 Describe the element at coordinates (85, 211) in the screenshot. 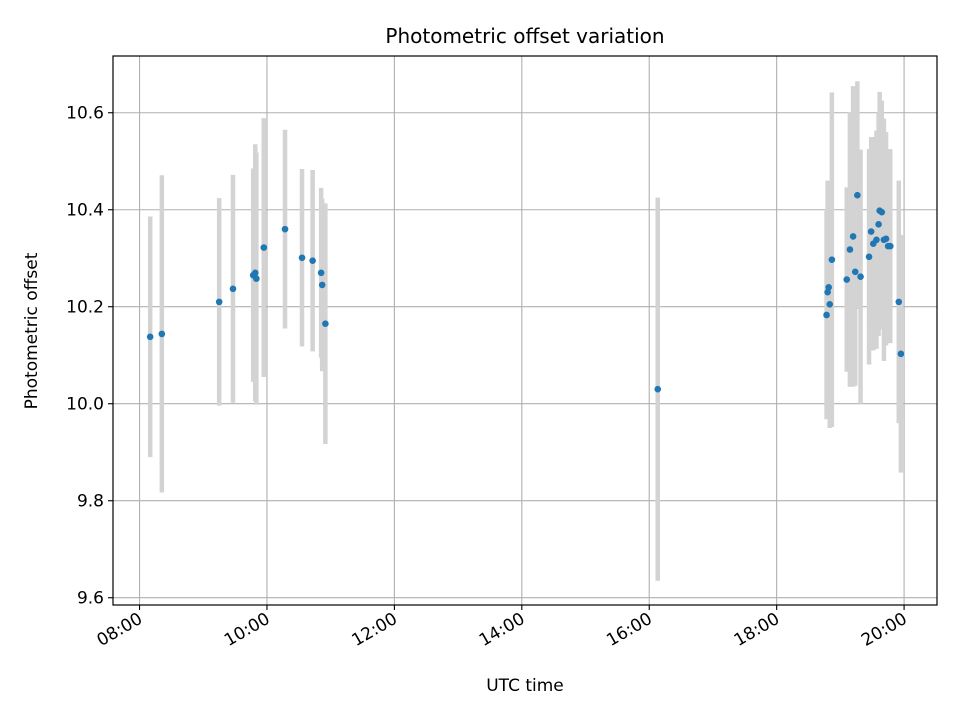

I see `y-tick-label: 10.4` at that location.